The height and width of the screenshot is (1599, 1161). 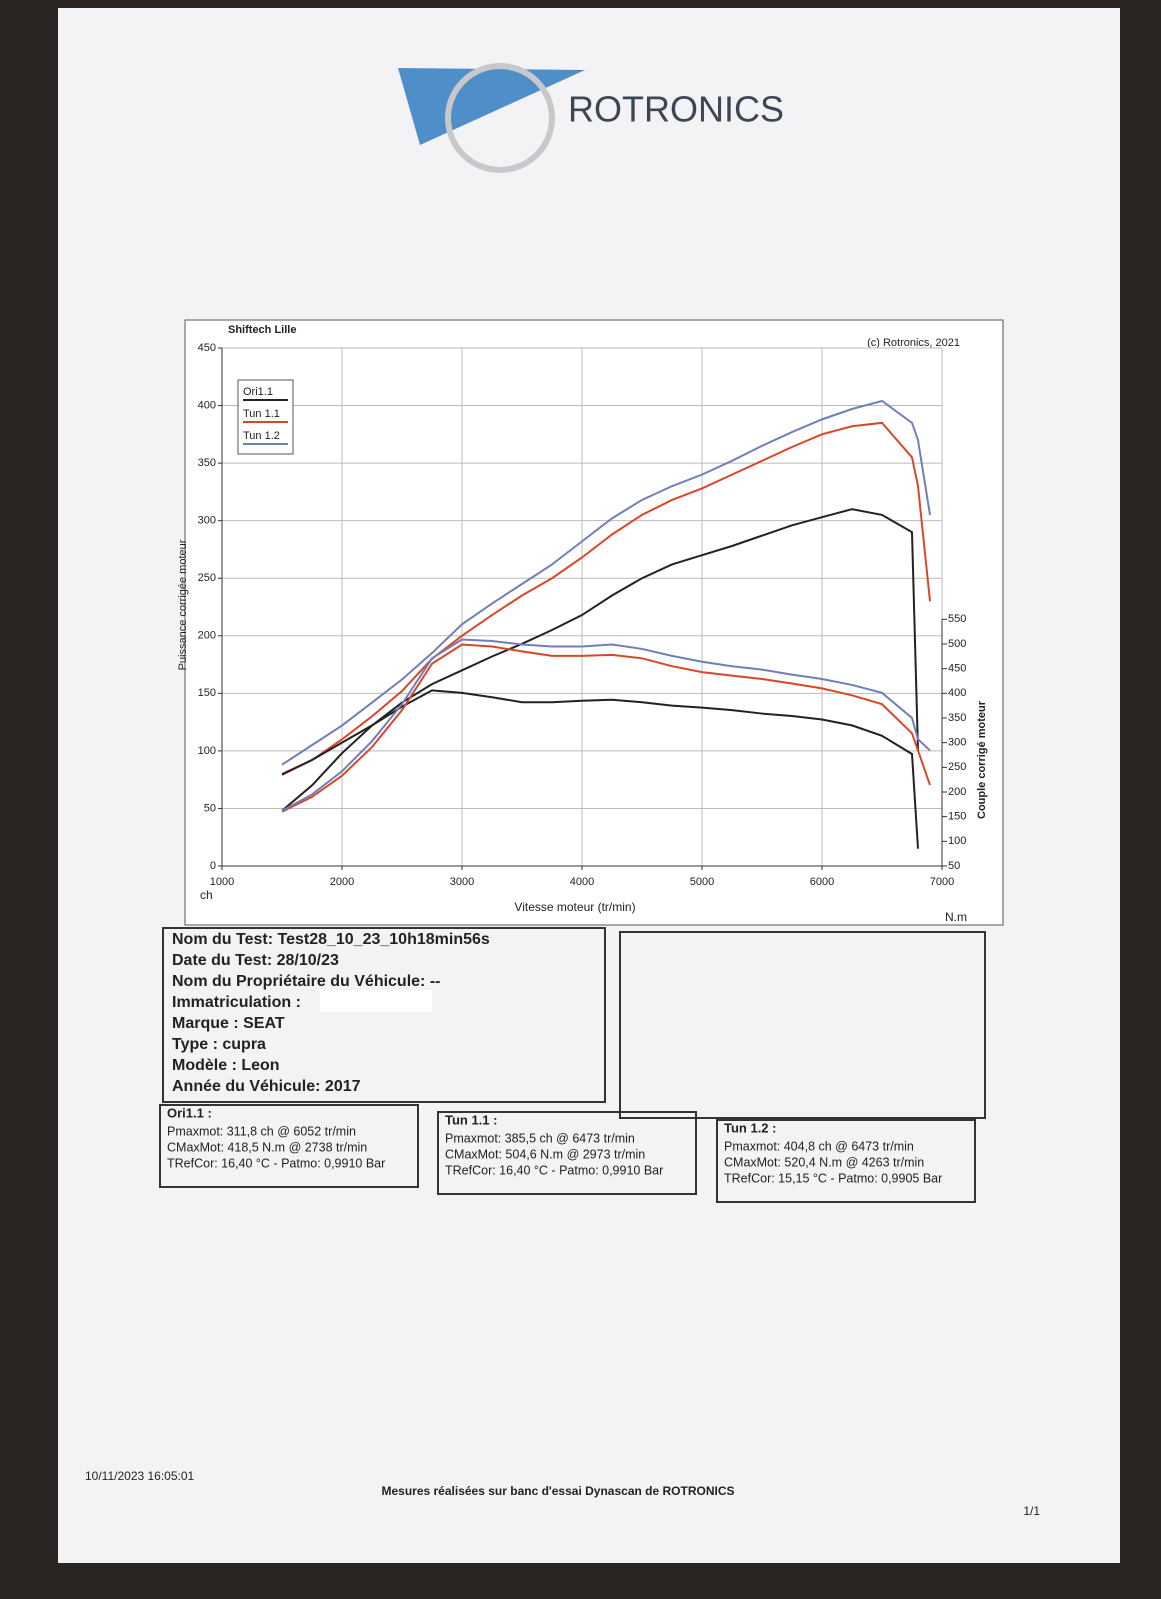 What do you see at coordinates (331, 939) in the screenshot?
I see `info-line: Nom du Test: Test28_10_23_10h18min56s` at bounding box center [331, 939].